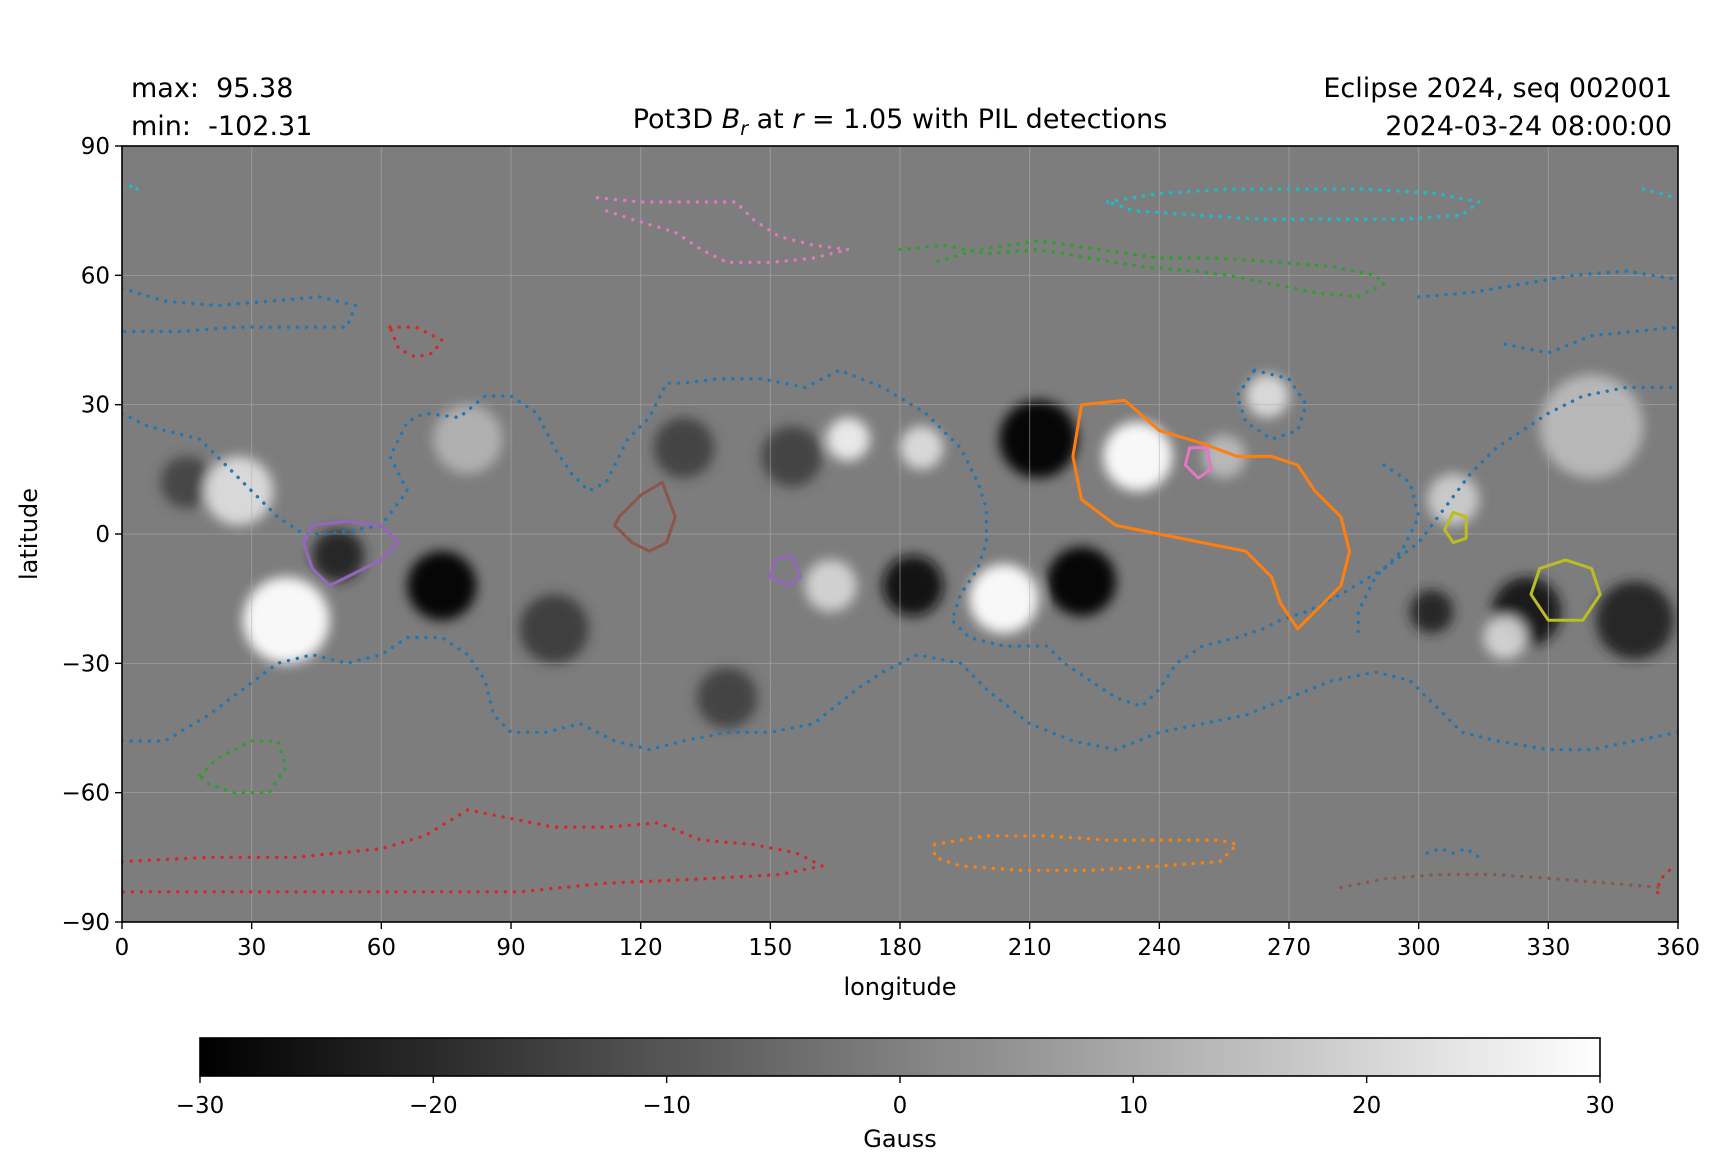 This screenshot has height=1152, width=1728. Describe the element at coordinates (900, 1106) in the screenshot. I see `colorbar-tick-label-3: 0` at that location.